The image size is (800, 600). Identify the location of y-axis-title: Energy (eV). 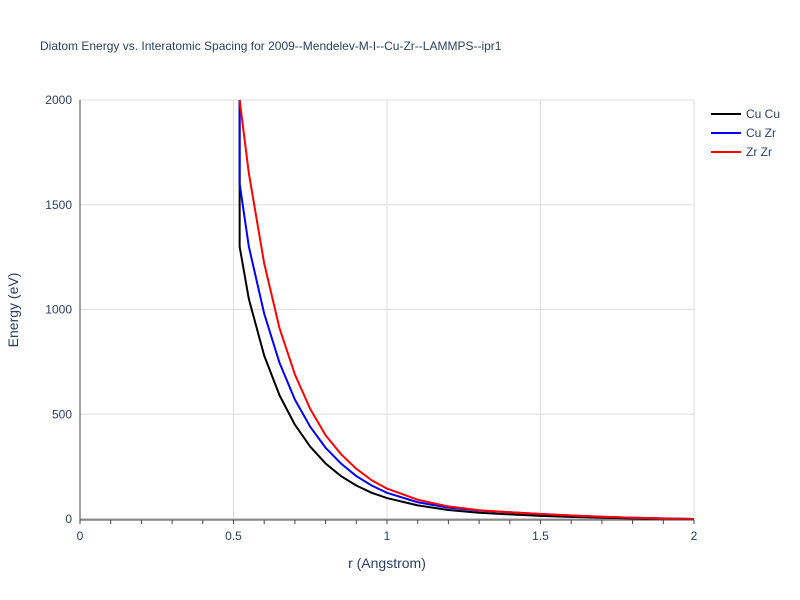
(13, 310).